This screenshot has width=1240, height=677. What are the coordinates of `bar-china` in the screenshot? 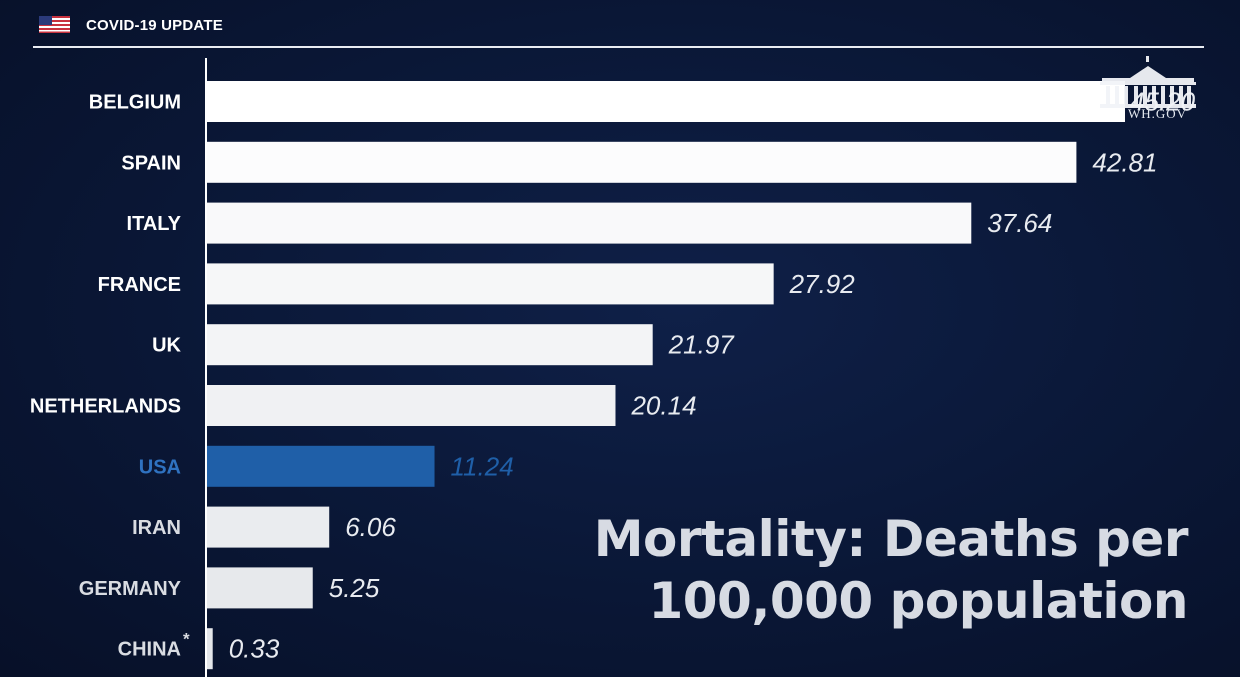 It's located at (209, 649).